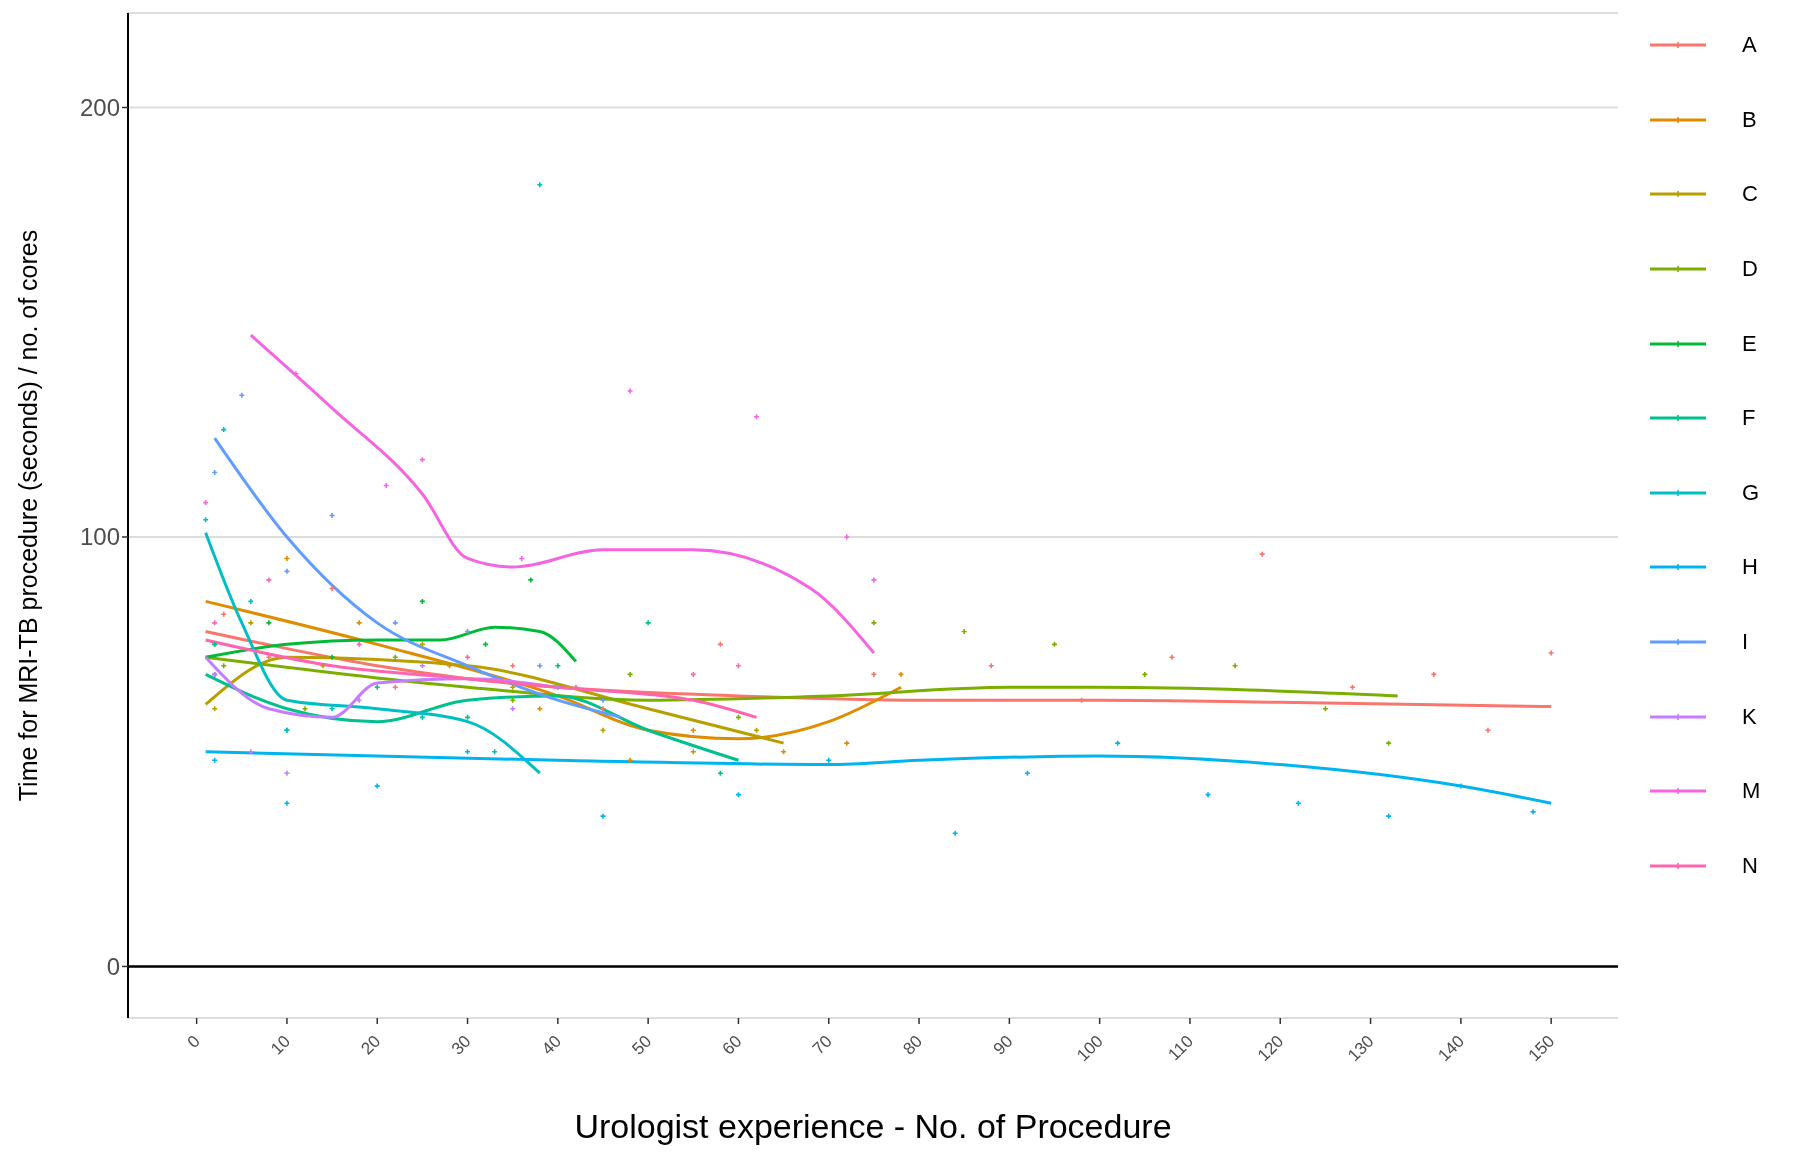 The height and width of the screenshot is (1161, 1797). I want to click on x-tick-label: 0, so click(193, 1041).